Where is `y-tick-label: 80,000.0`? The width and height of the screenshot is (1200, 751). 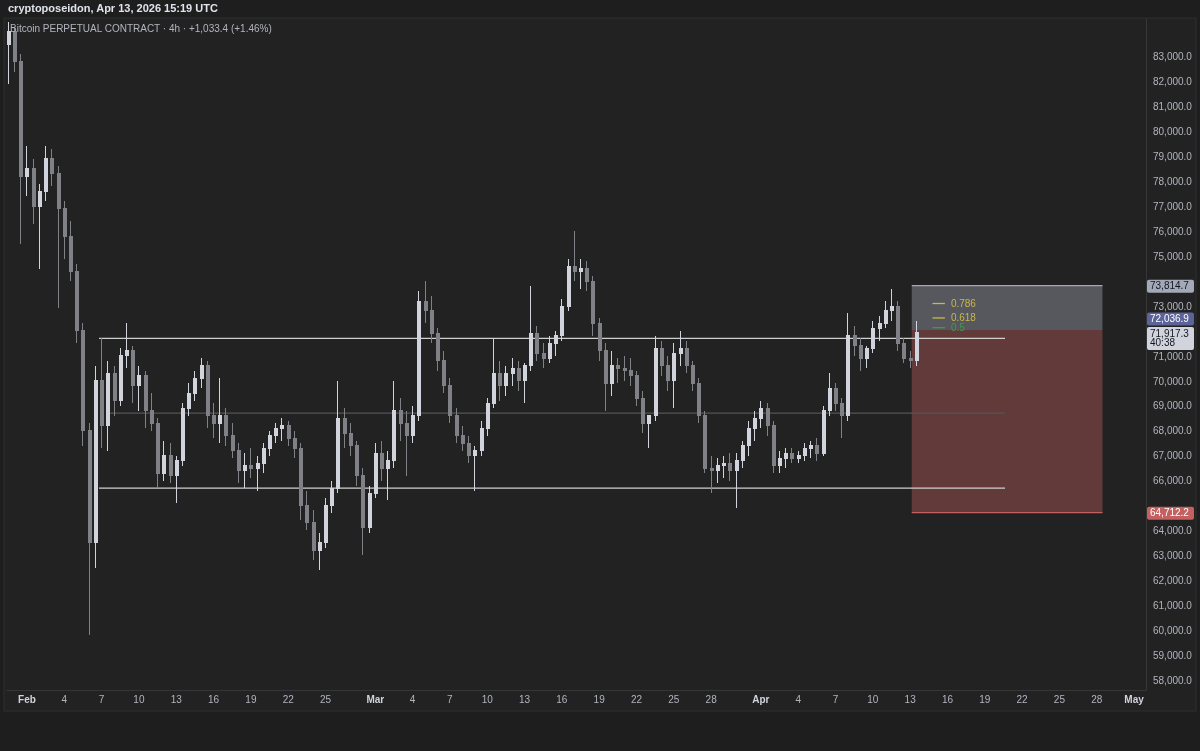
y-tick-label: 80,000.0 is located at coordinates (1173, 132).